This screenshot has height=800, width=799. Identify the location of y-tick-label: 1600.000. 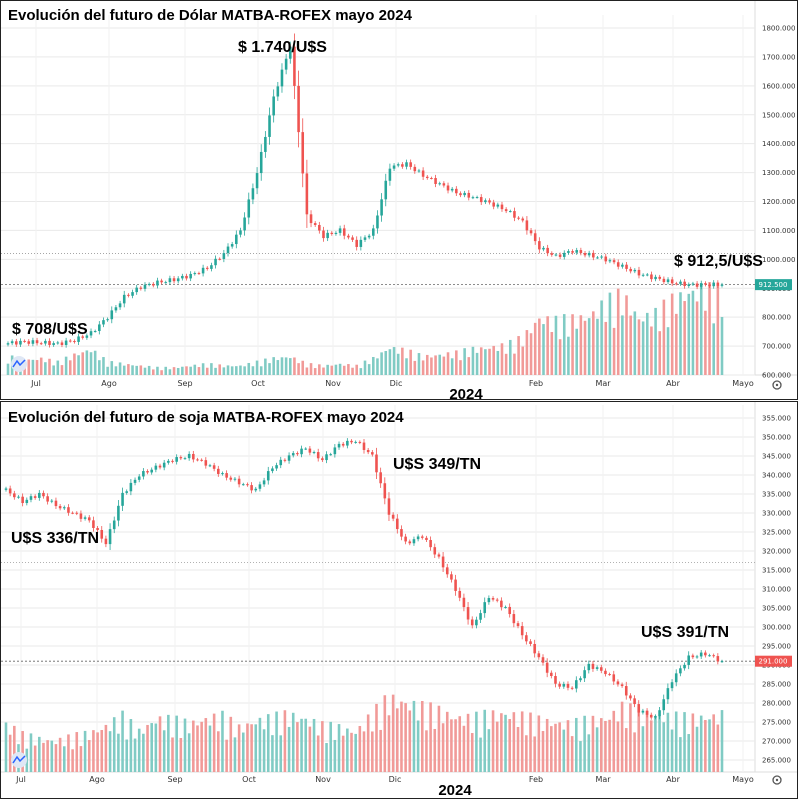
(778, 86).